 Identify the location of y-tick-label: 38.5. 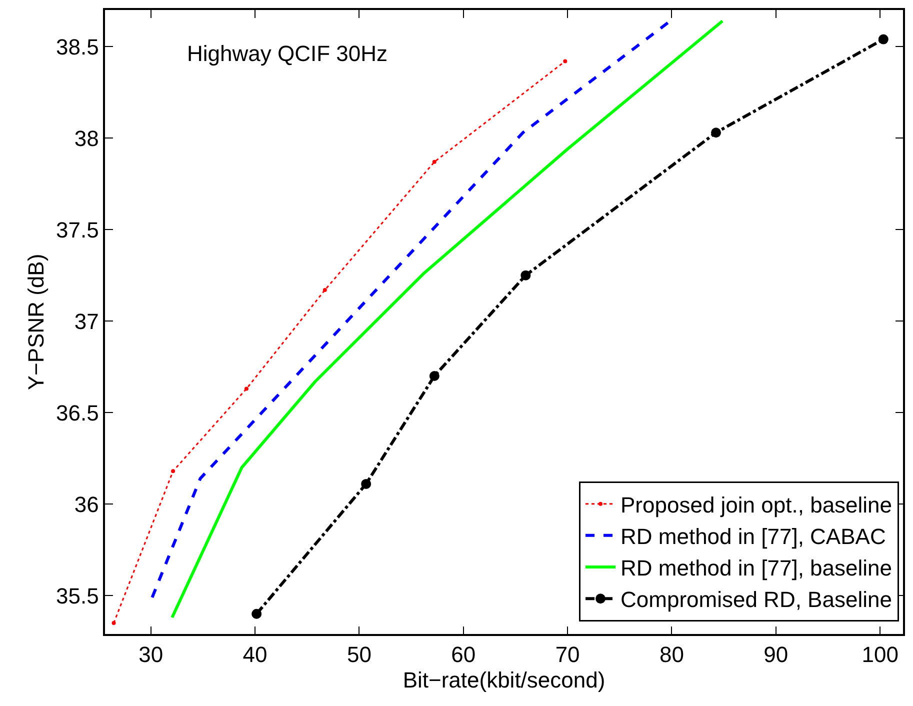
(77, 47).